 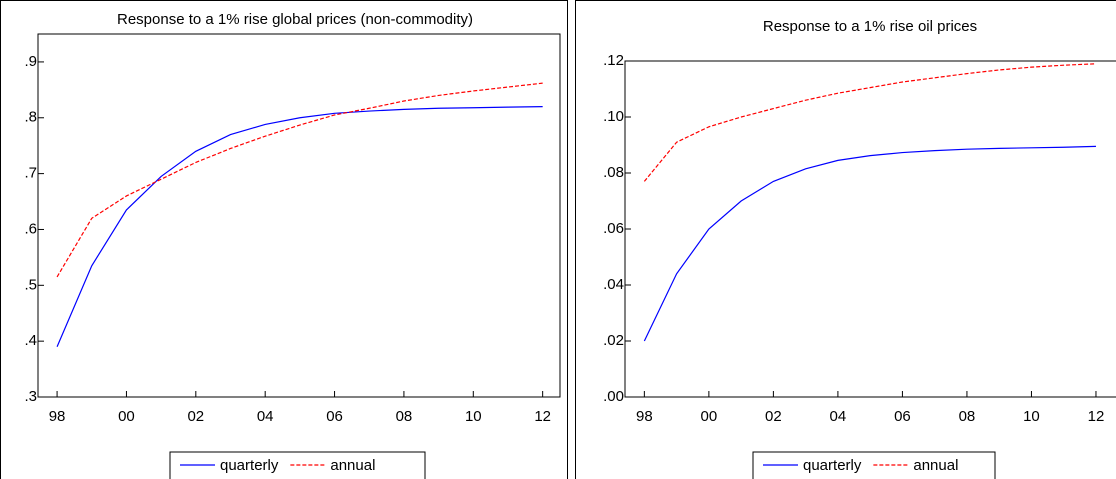 I want to click on y-tick-label: .8, so click(x=30, y=117).